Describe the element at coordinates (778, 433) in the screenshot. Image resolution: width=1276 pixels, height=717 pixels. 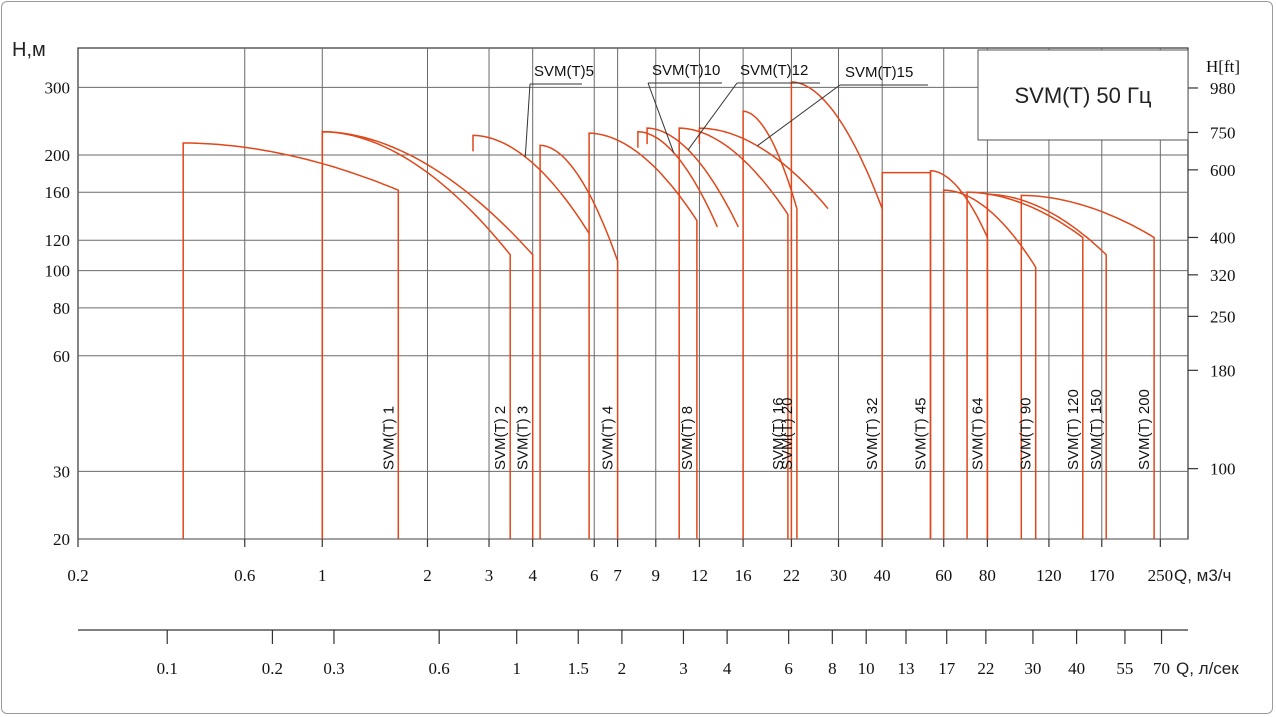
I see `series-label: SVM(T) 16` at that location.